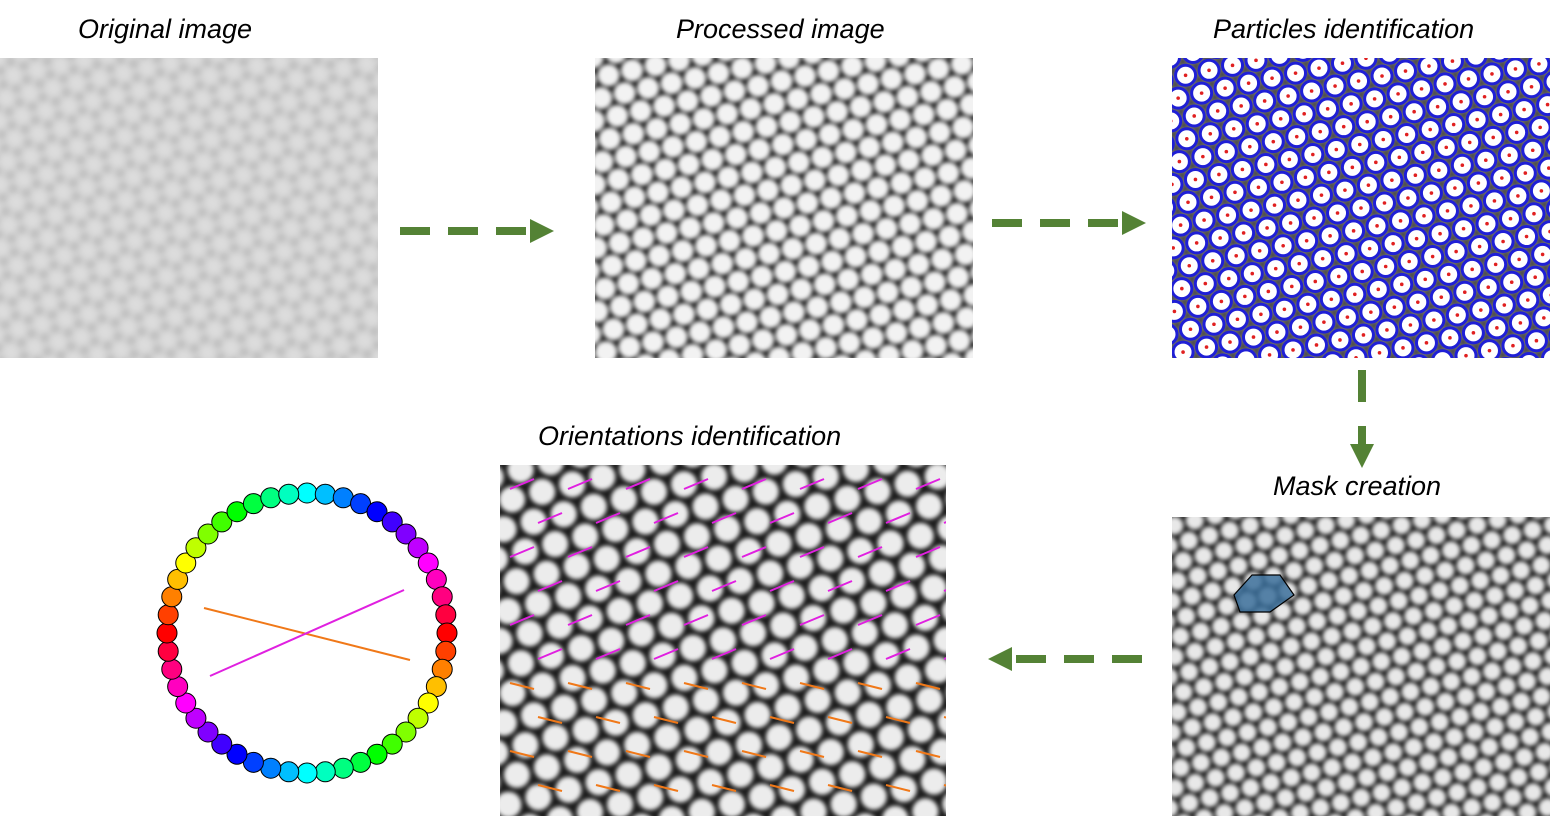  What do you see at coordinates (1343, 29) in the screenshot?
I see `label-particles-identification: Particles identification` at bounding box center [1343, 29].